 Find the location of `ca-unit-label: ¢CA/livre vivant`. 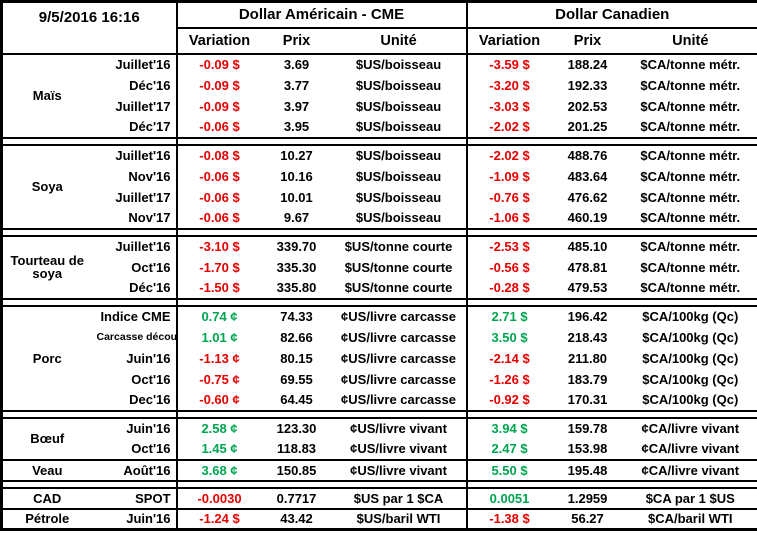

ca-unit-label: ¢CA/livre vivant is located at coordinates (690, 427).